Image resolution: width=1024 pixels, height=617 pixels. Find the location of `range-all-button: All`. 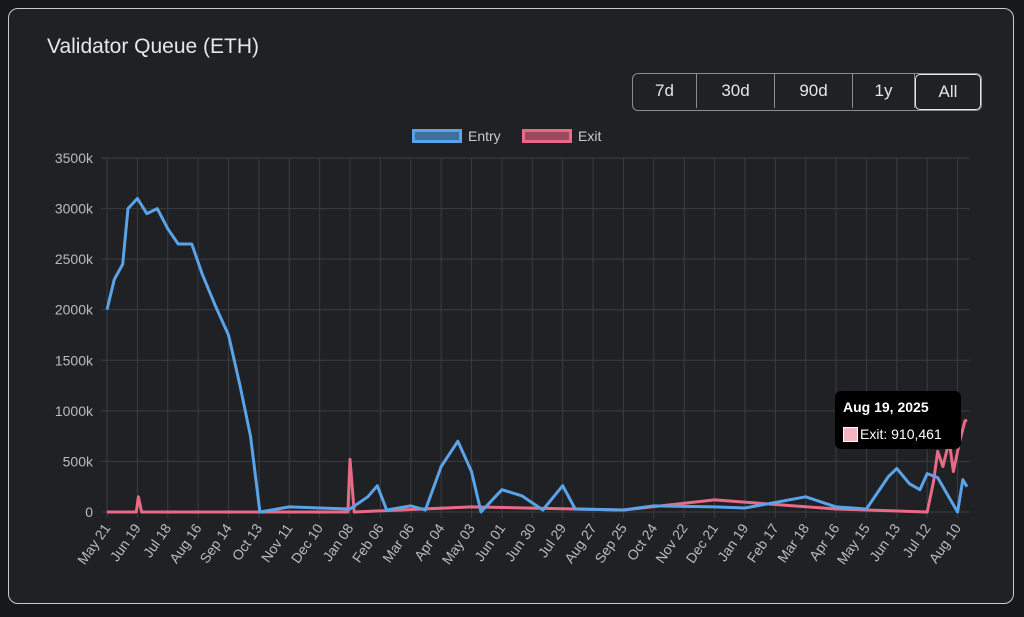

range-all-button: All is located at coordinates (948, 92).